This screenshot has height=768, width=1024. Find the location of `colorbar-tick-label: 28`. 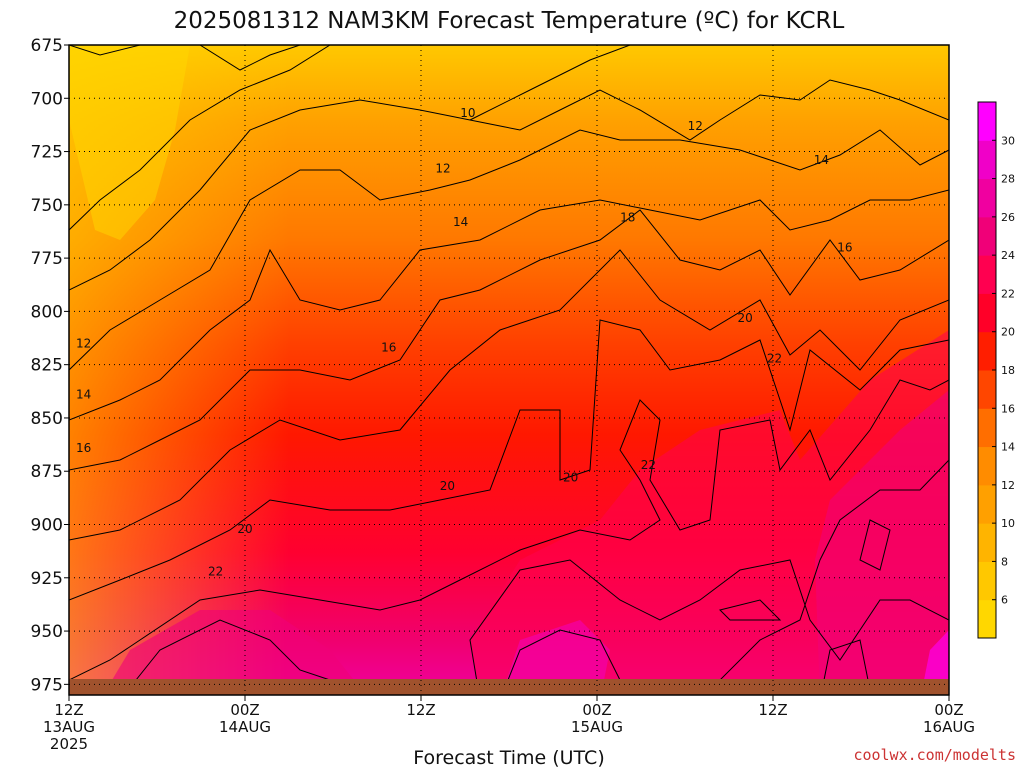

colorbar-tick-label: 28 is located at coordinates (1008, 179).